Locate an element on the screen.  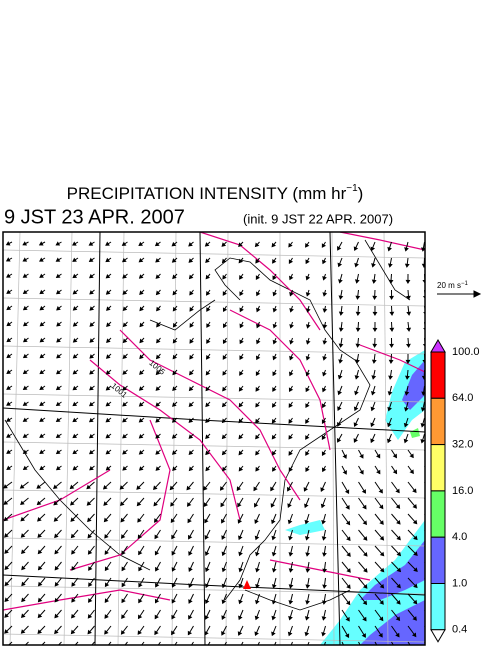
colorbar-segment is located at coordinates (438, 375).